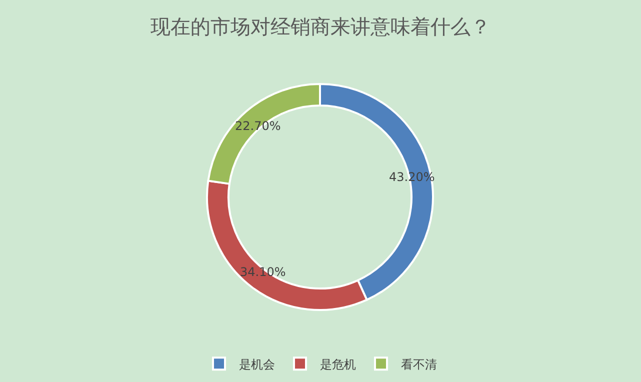 This screenshot has width=641, height=382. Describe the element at coordinates (338, 364) in the screenshot. I see `legend-label: 是危机` at that location.